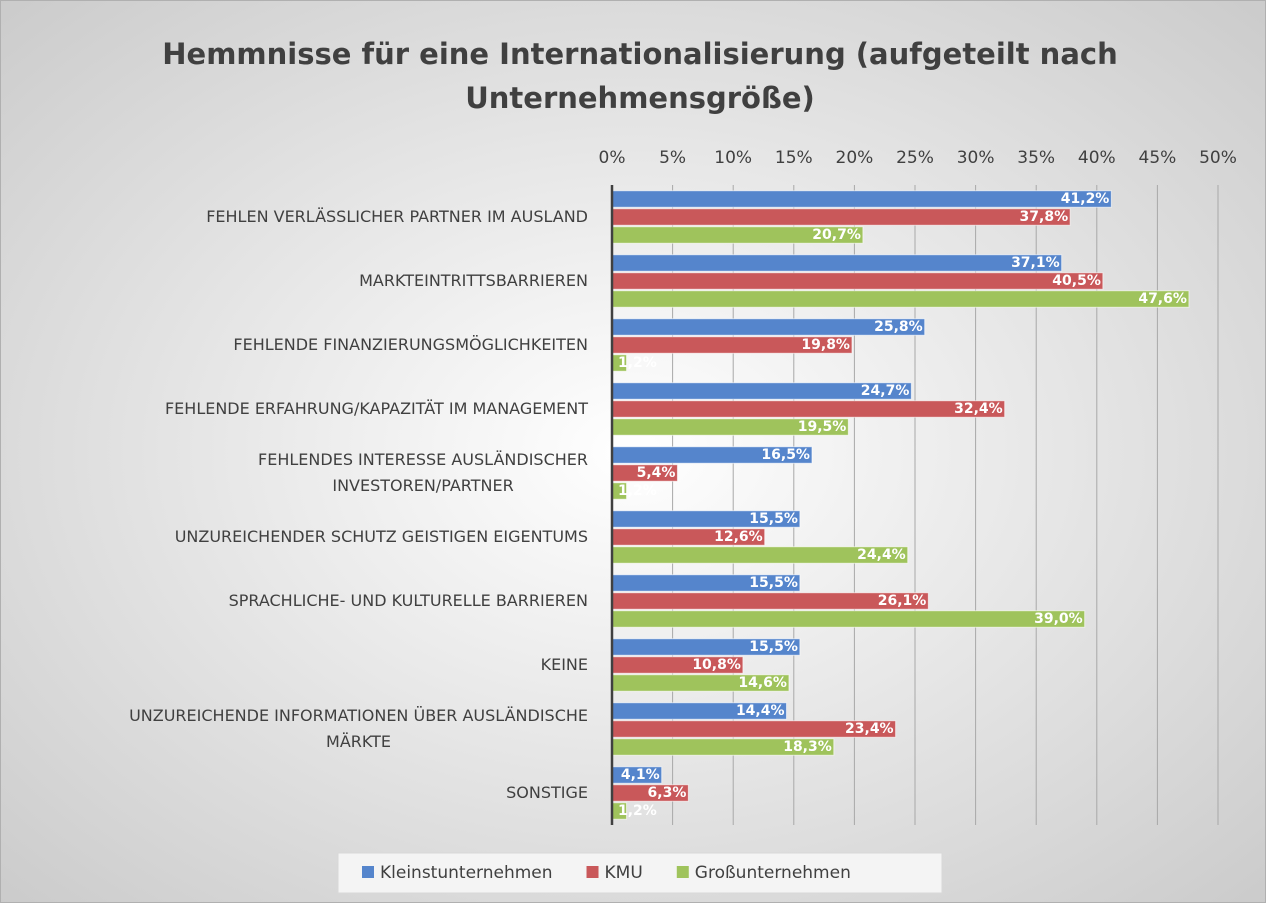  What do you see at coordinates (825, 345) in the screenshot?
I see `value-label: 19,8%` at bounding box center [825, 345].